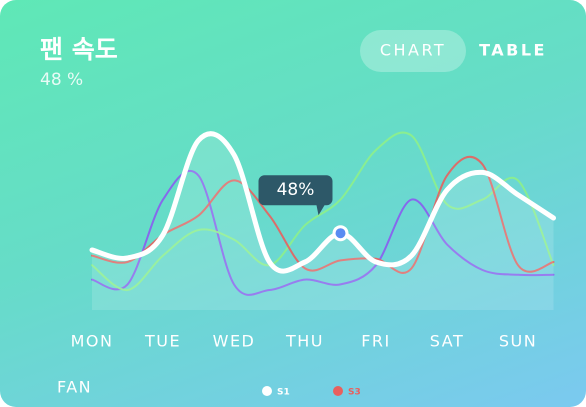 This screenshot has width=586, height=407. What do you see at coordinates (234, 341) in the screenshot?
I see `x-tick-label: WED` at bounding box center [234, 341].